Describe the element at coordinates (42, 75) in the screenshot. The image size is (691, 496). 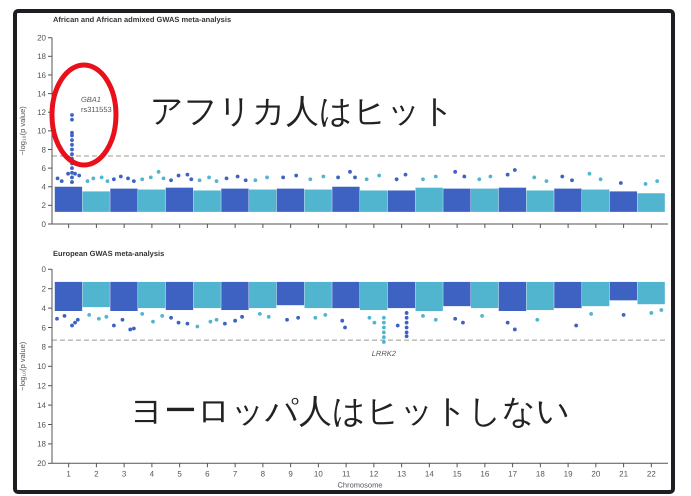
I see `y-tick-label: 16` at that location.